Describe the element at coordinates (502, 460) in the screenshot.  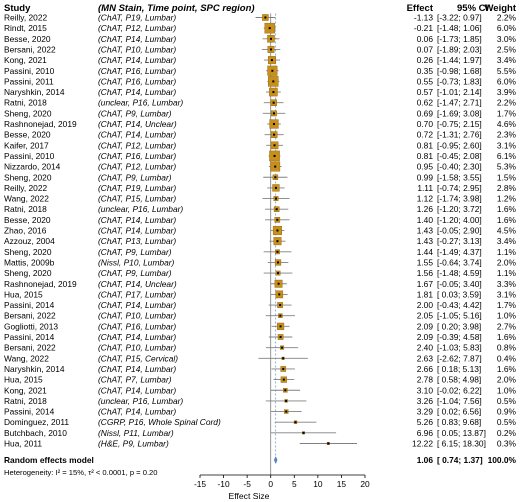
I see `summary-weight: 100.0%` at that location.